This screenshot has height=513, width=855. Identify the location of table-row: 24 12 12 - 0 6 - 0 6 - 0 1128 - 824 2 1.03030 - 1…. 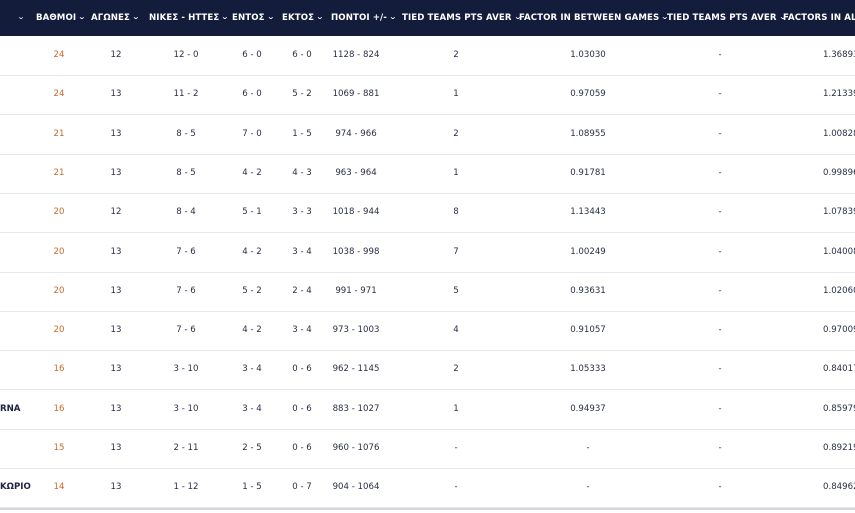
(427, 56).